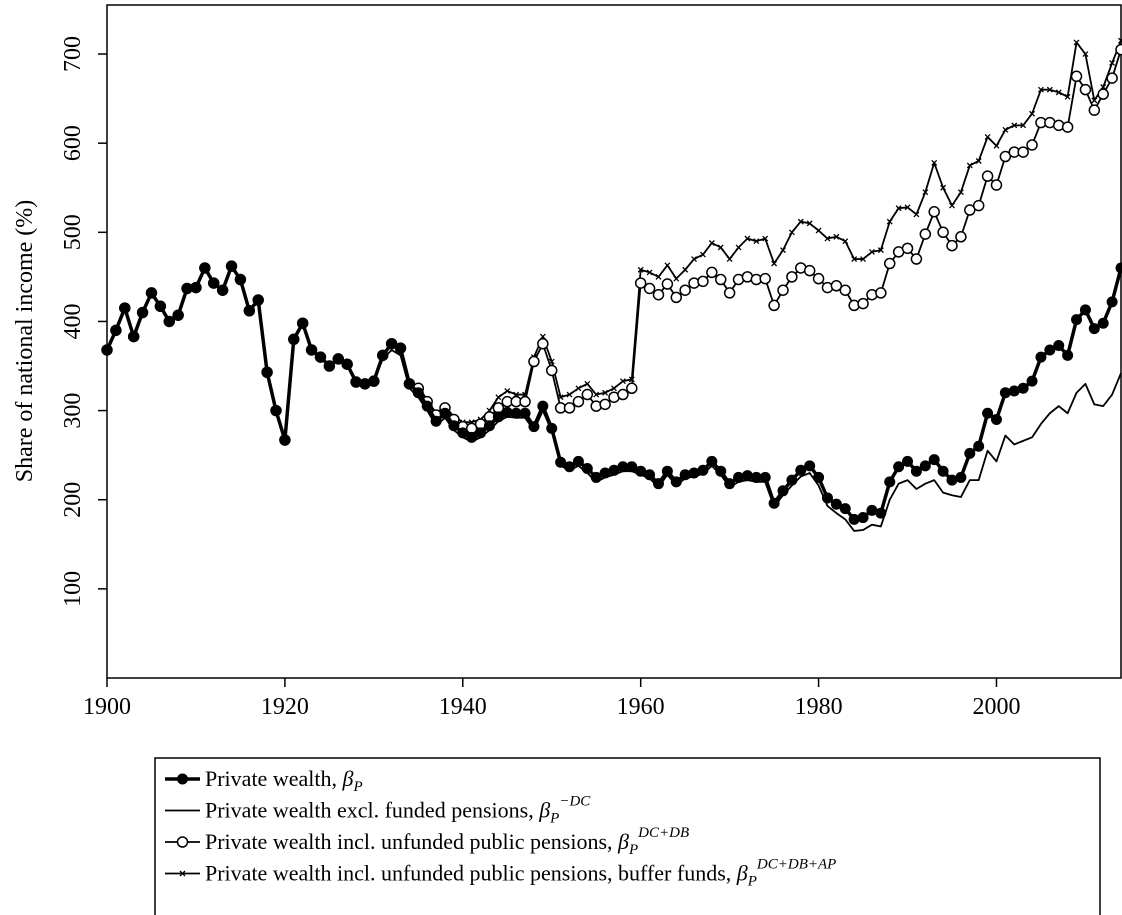 Image resolution: width=1122 pixels, height=915 pixels. I want to click on legend-box, so click(627, 836).